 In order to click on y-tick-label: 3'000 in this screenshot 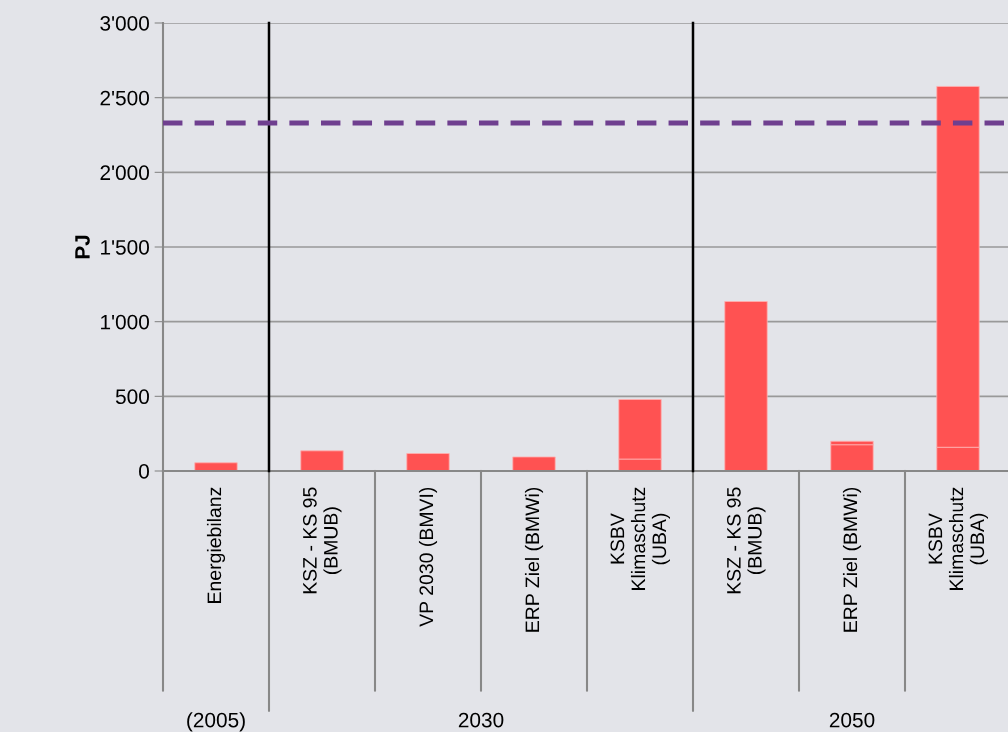, I will do `click(124, 23)`.